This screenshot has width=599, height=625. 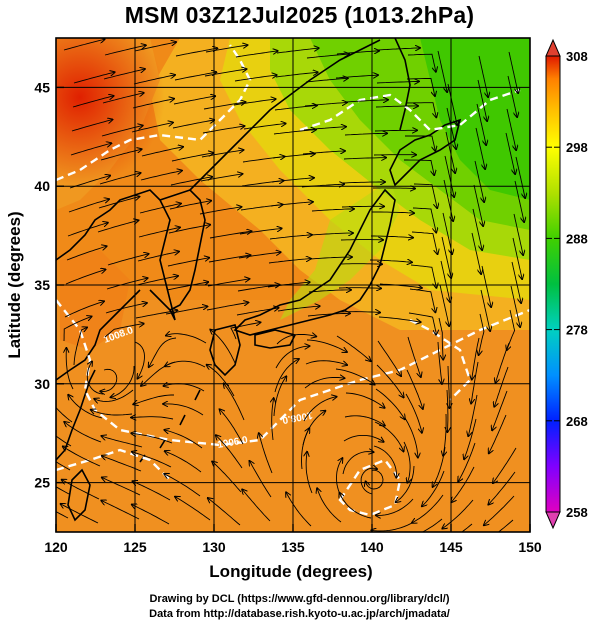 I want to click on isobar-label: 1006.0, so click(x=233, y=443).